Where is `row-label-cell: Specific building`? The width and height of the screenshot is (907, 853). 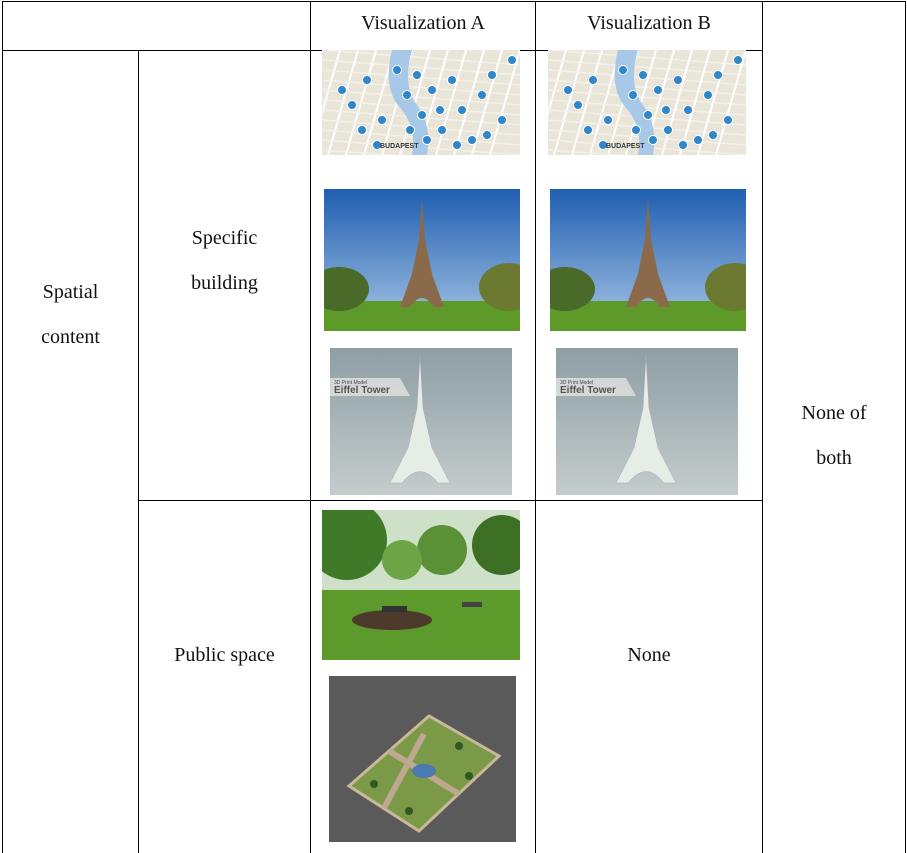
row-label-cell: Specific building is located at coordinates (224, 275).